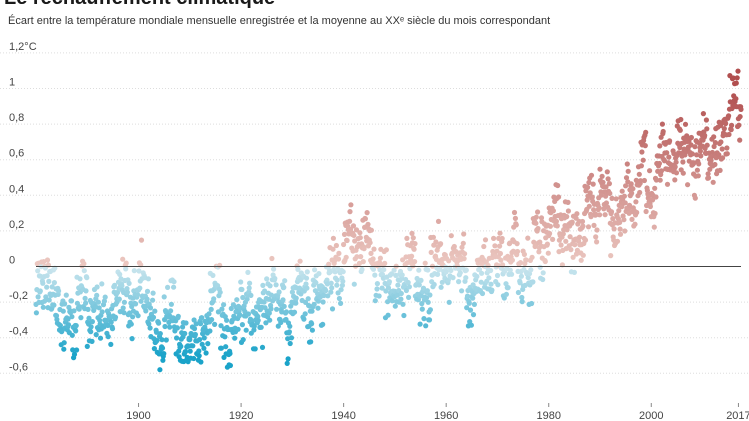  Describe the element at coordinates (548, 415) in the screenshot. I see `x-tick-label: 1980` at that location.